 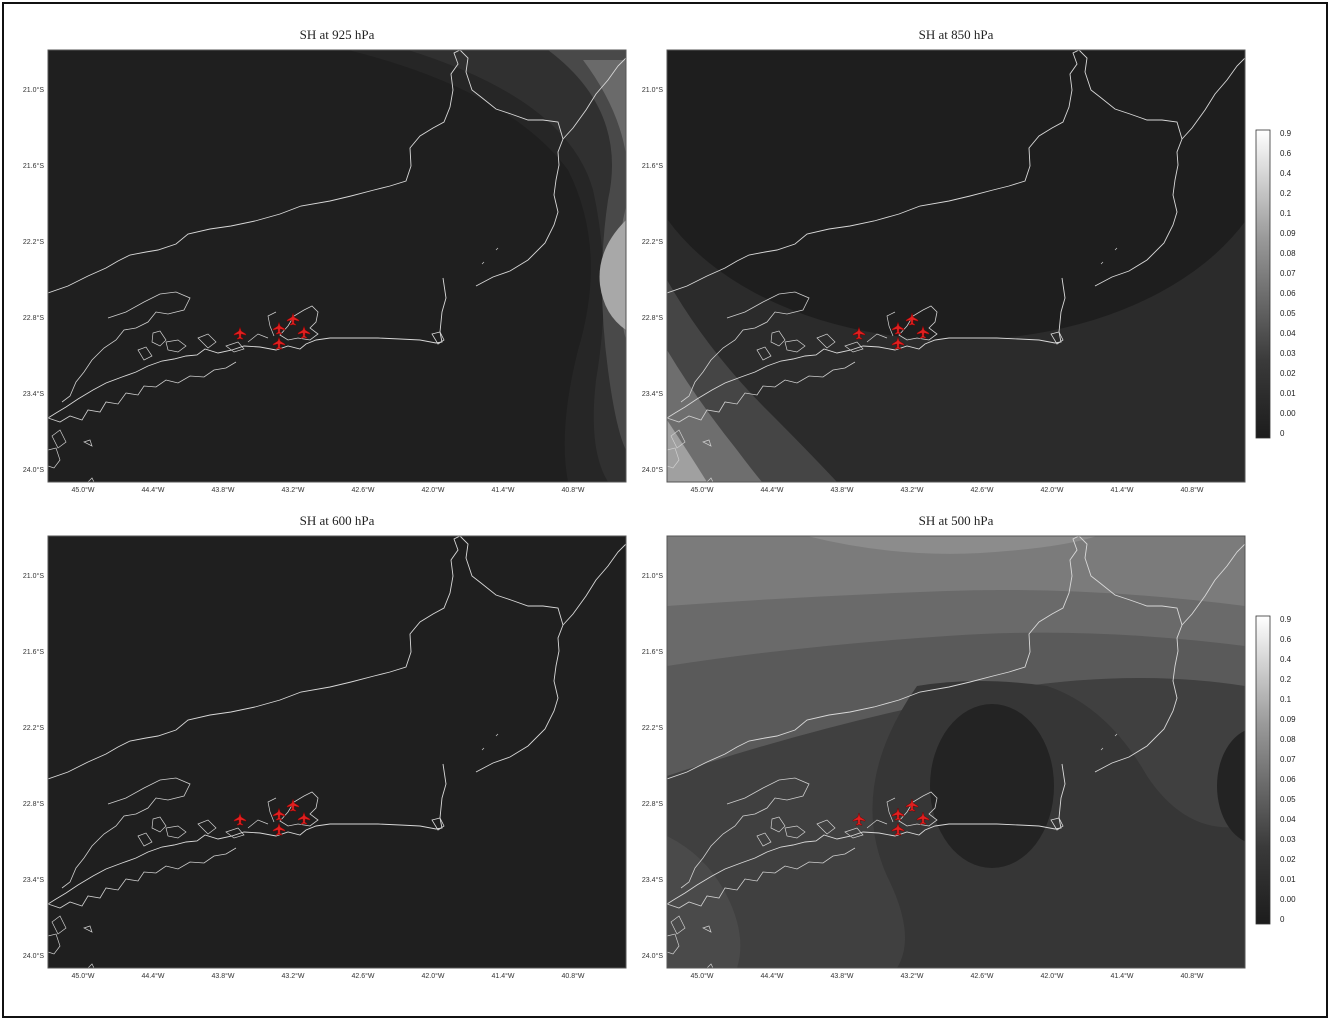 I want to click on panel-title-500: SH at 500 hPa, so click(x=956, y=520).